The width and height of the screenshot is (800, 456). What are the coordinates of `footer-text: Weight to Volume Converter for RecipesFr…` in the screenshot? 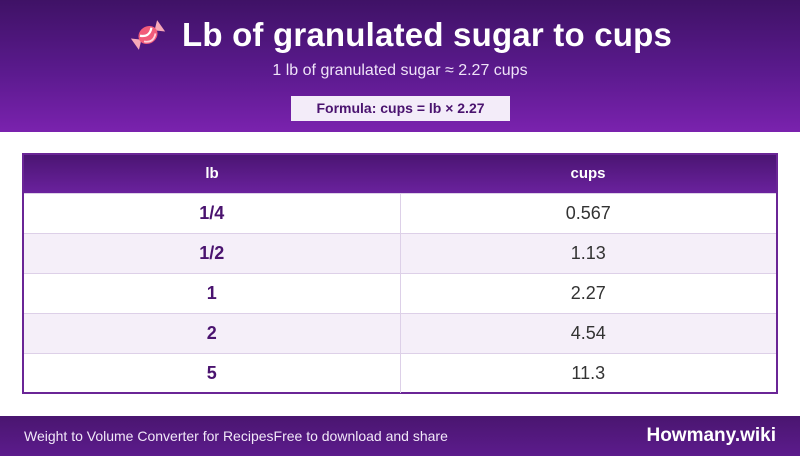 It's located at (236, 436).